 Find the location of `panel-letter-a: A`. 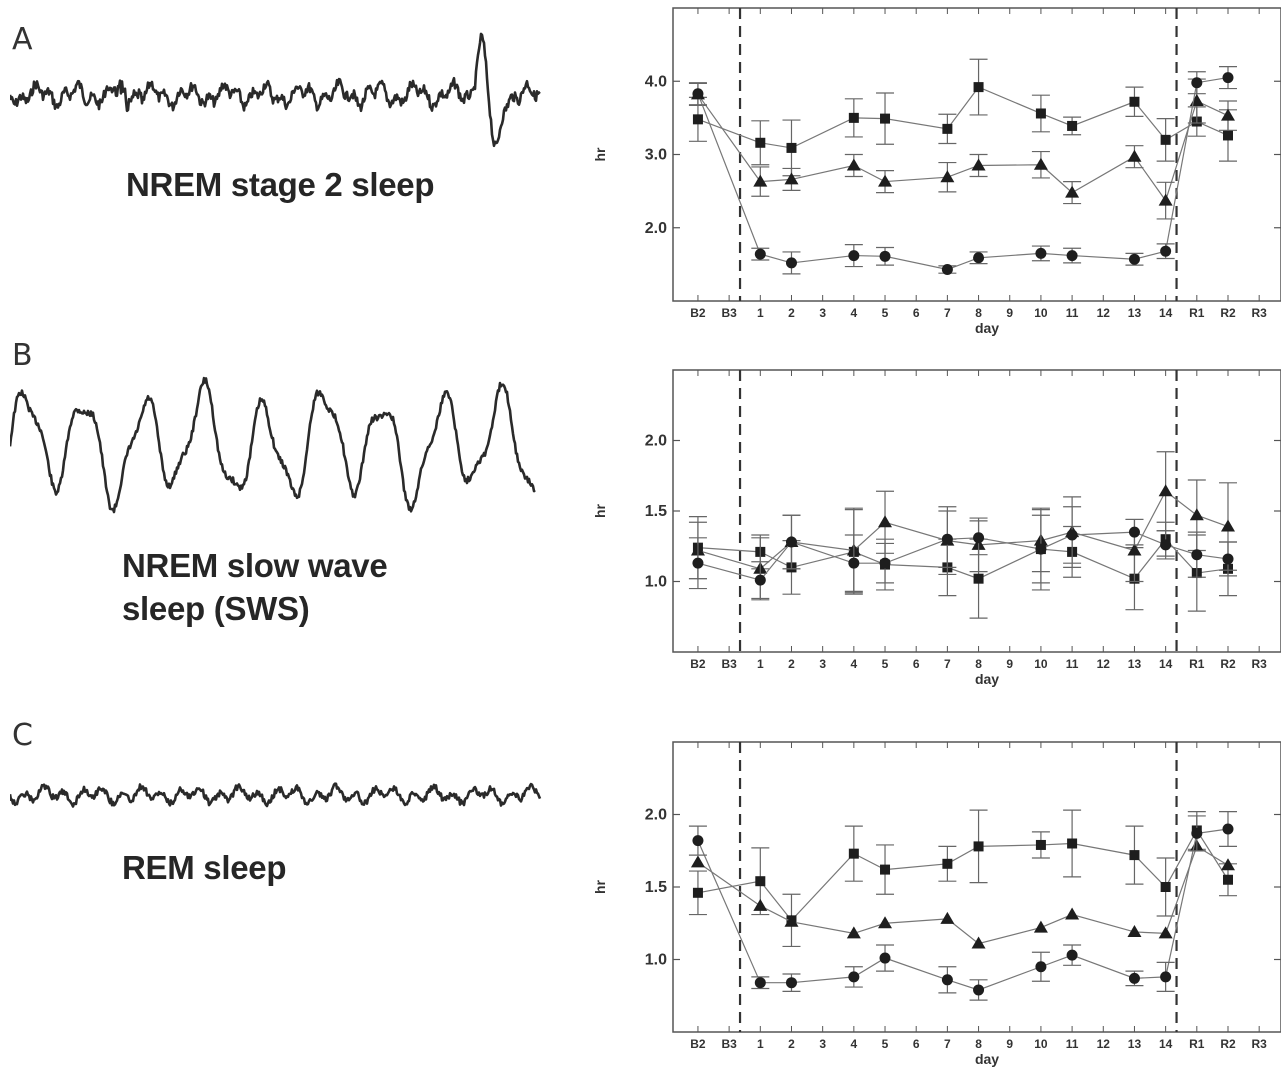

panel-letter-a: A is located at coordinates (22, 39).